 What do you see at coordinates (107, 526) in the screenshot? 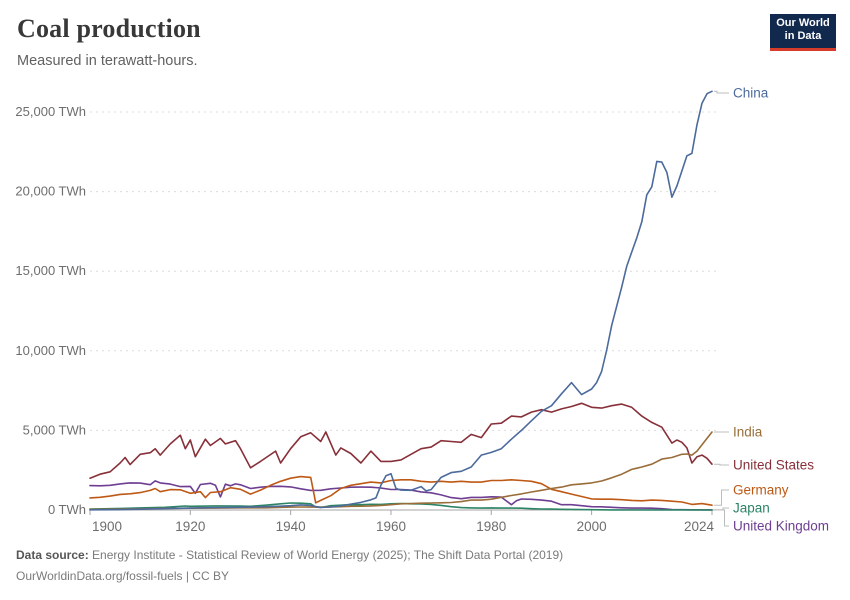
I see `x-tick-label: 1900` at bounding box center [107, 526].